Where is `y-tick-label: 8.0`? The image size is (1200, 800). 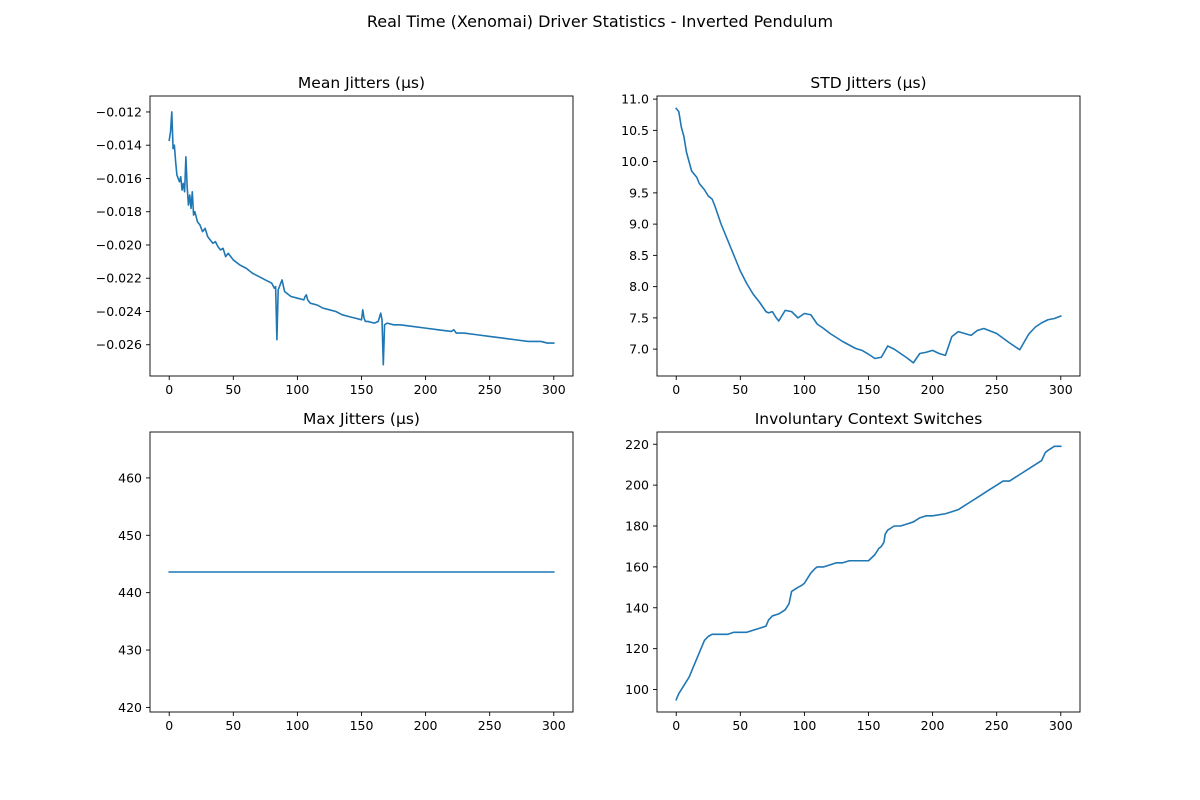 y-tick-label: 8.0 is located at coordinates (639, 286).